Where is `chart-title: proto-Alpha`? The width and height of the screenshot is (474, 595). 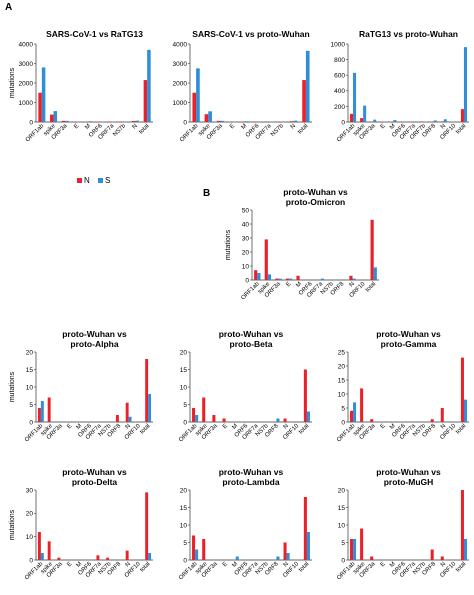 chart-title: proto-Alpha is located at coordinates (94, 344).